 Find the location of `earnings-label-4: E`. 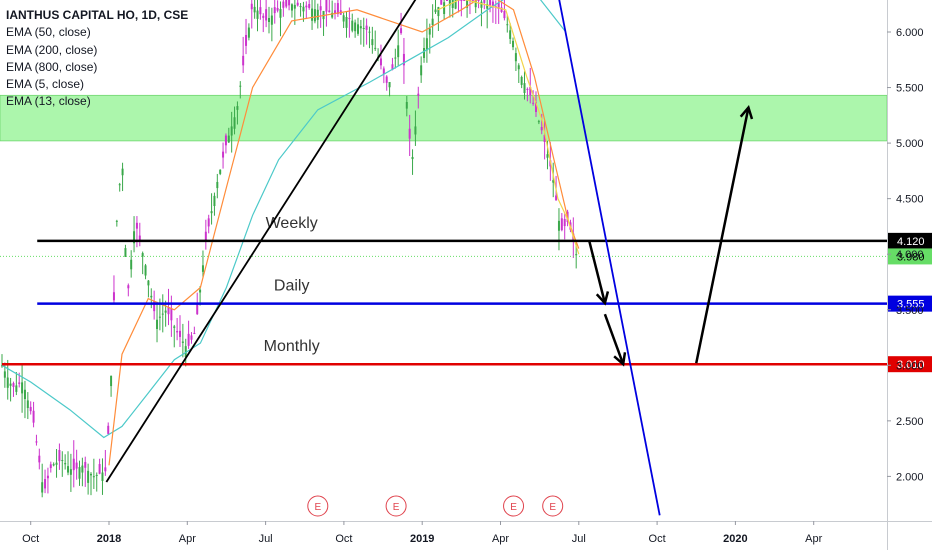

earnings-label-4: E is located at coordinates (552, 507).